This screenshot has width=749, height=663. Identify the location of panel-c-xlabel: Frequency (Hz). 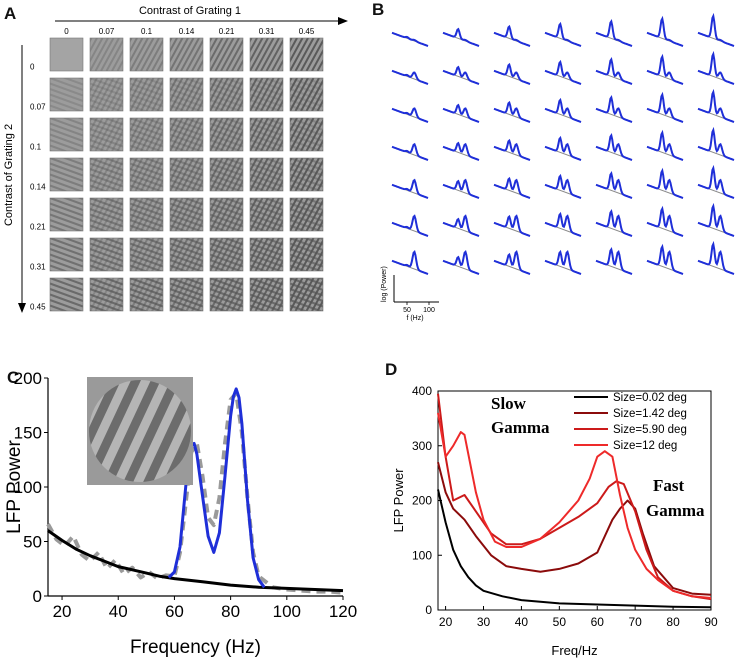
(195, 647).